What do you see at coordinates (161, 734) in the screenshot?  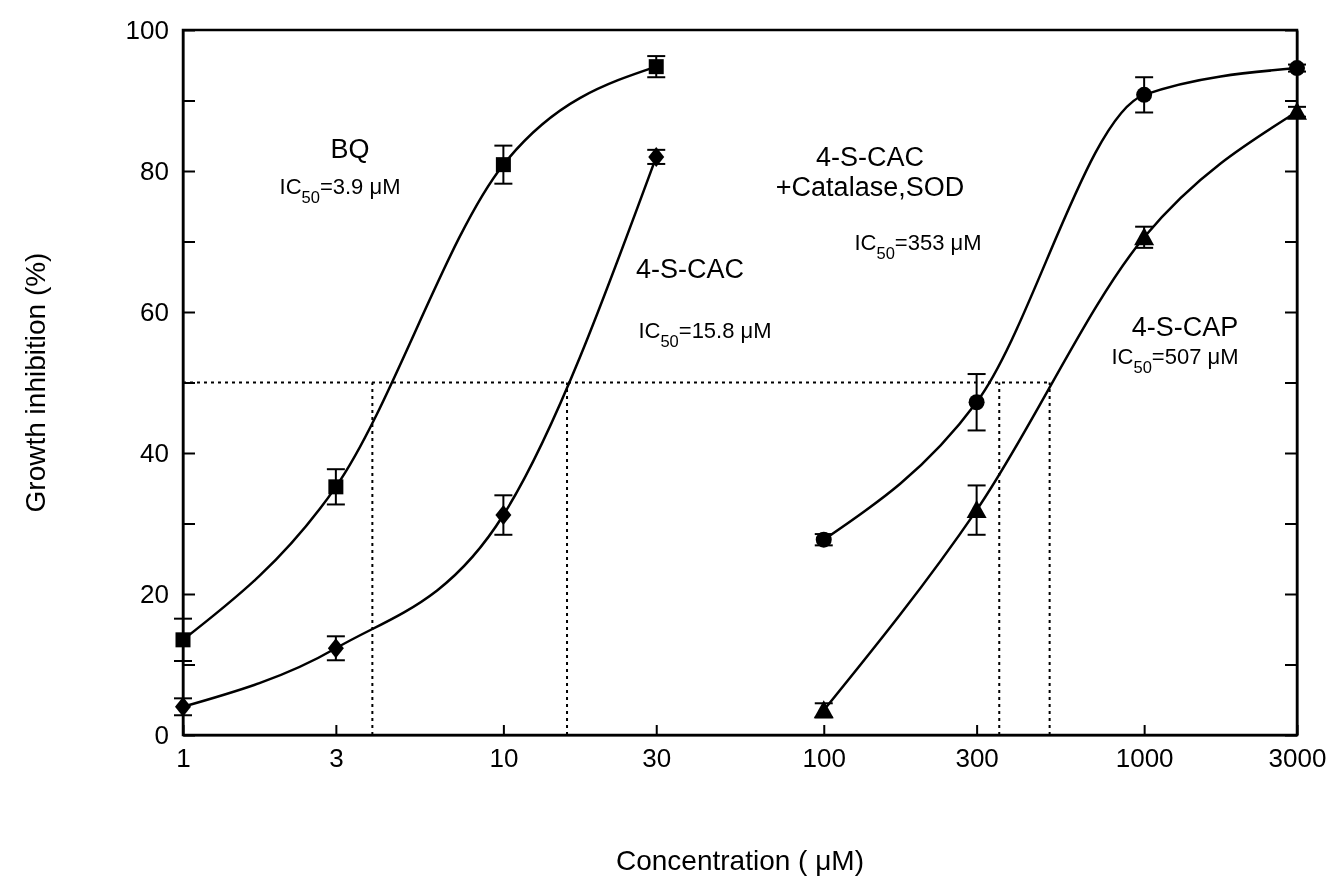 I see `y-tick-label: 0` at bounding box center [161, 734].